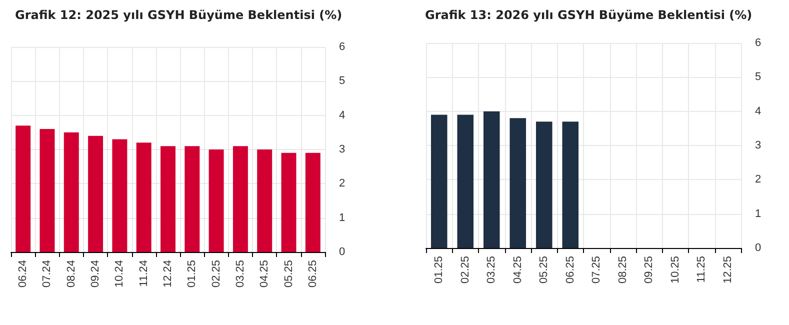 The height and width of the screenshot is (325, 789). I want to click on x-tick-label: 11.24, so click(144, 273).